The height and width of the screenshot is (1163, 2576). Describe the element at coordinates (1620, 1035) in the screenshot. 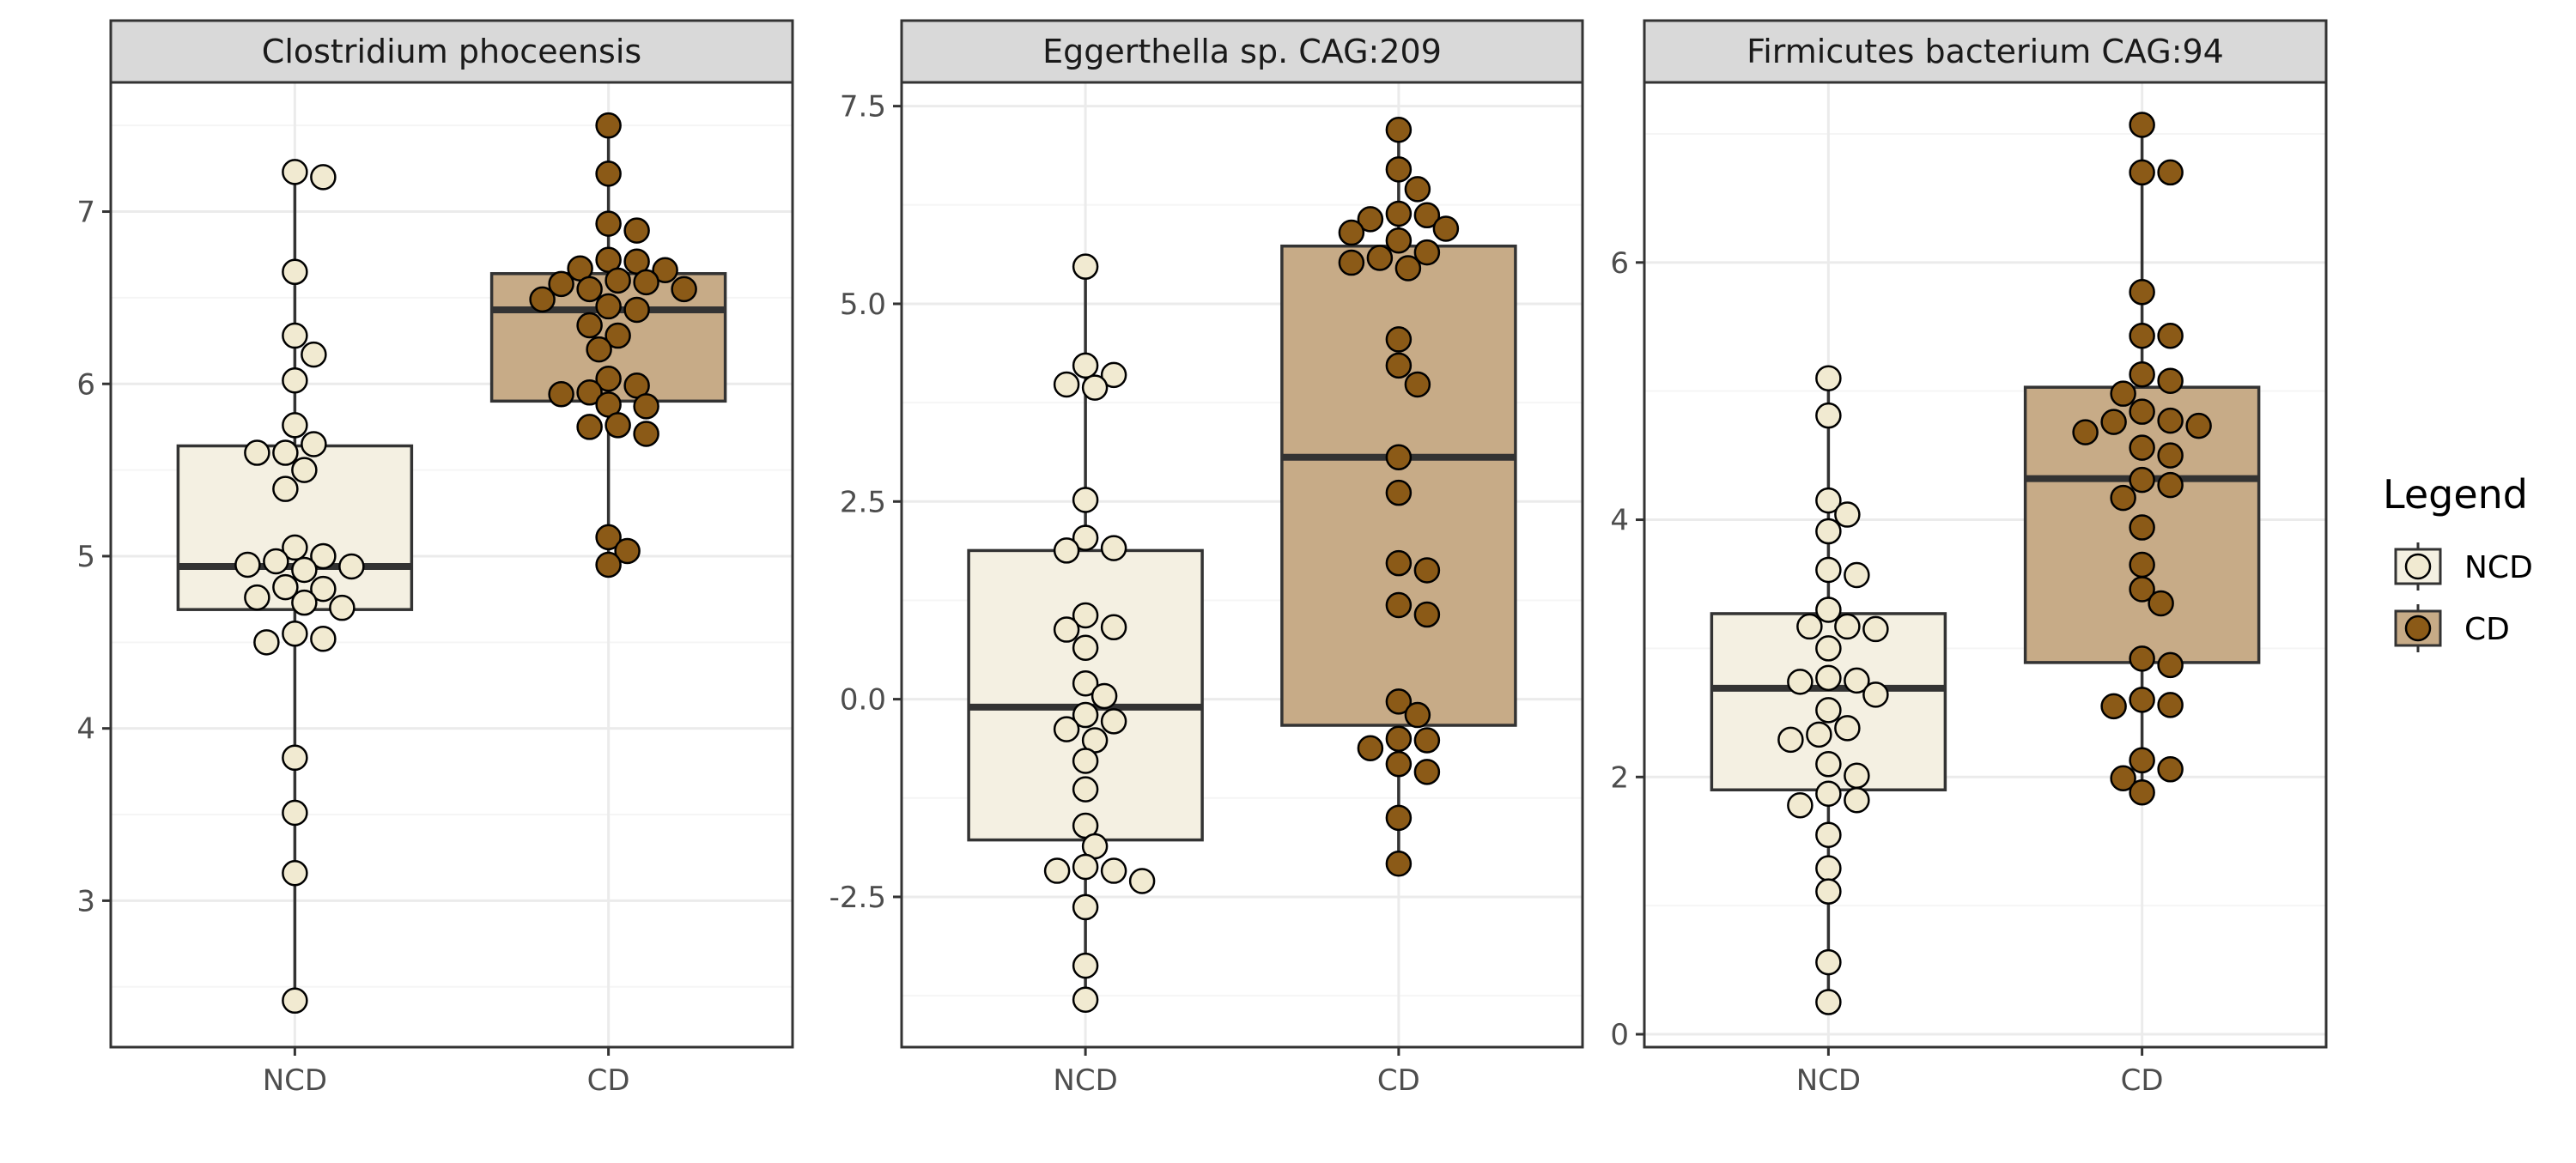

I see `y-tick-label: 0` at that location.